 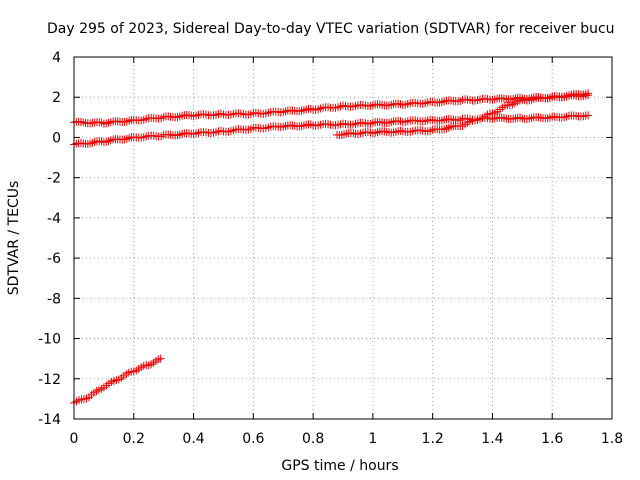 What do you see at coordinates (49, 380) in the screenshot?
I see `y-tick-label: -12` at bounding box center [49, 380].